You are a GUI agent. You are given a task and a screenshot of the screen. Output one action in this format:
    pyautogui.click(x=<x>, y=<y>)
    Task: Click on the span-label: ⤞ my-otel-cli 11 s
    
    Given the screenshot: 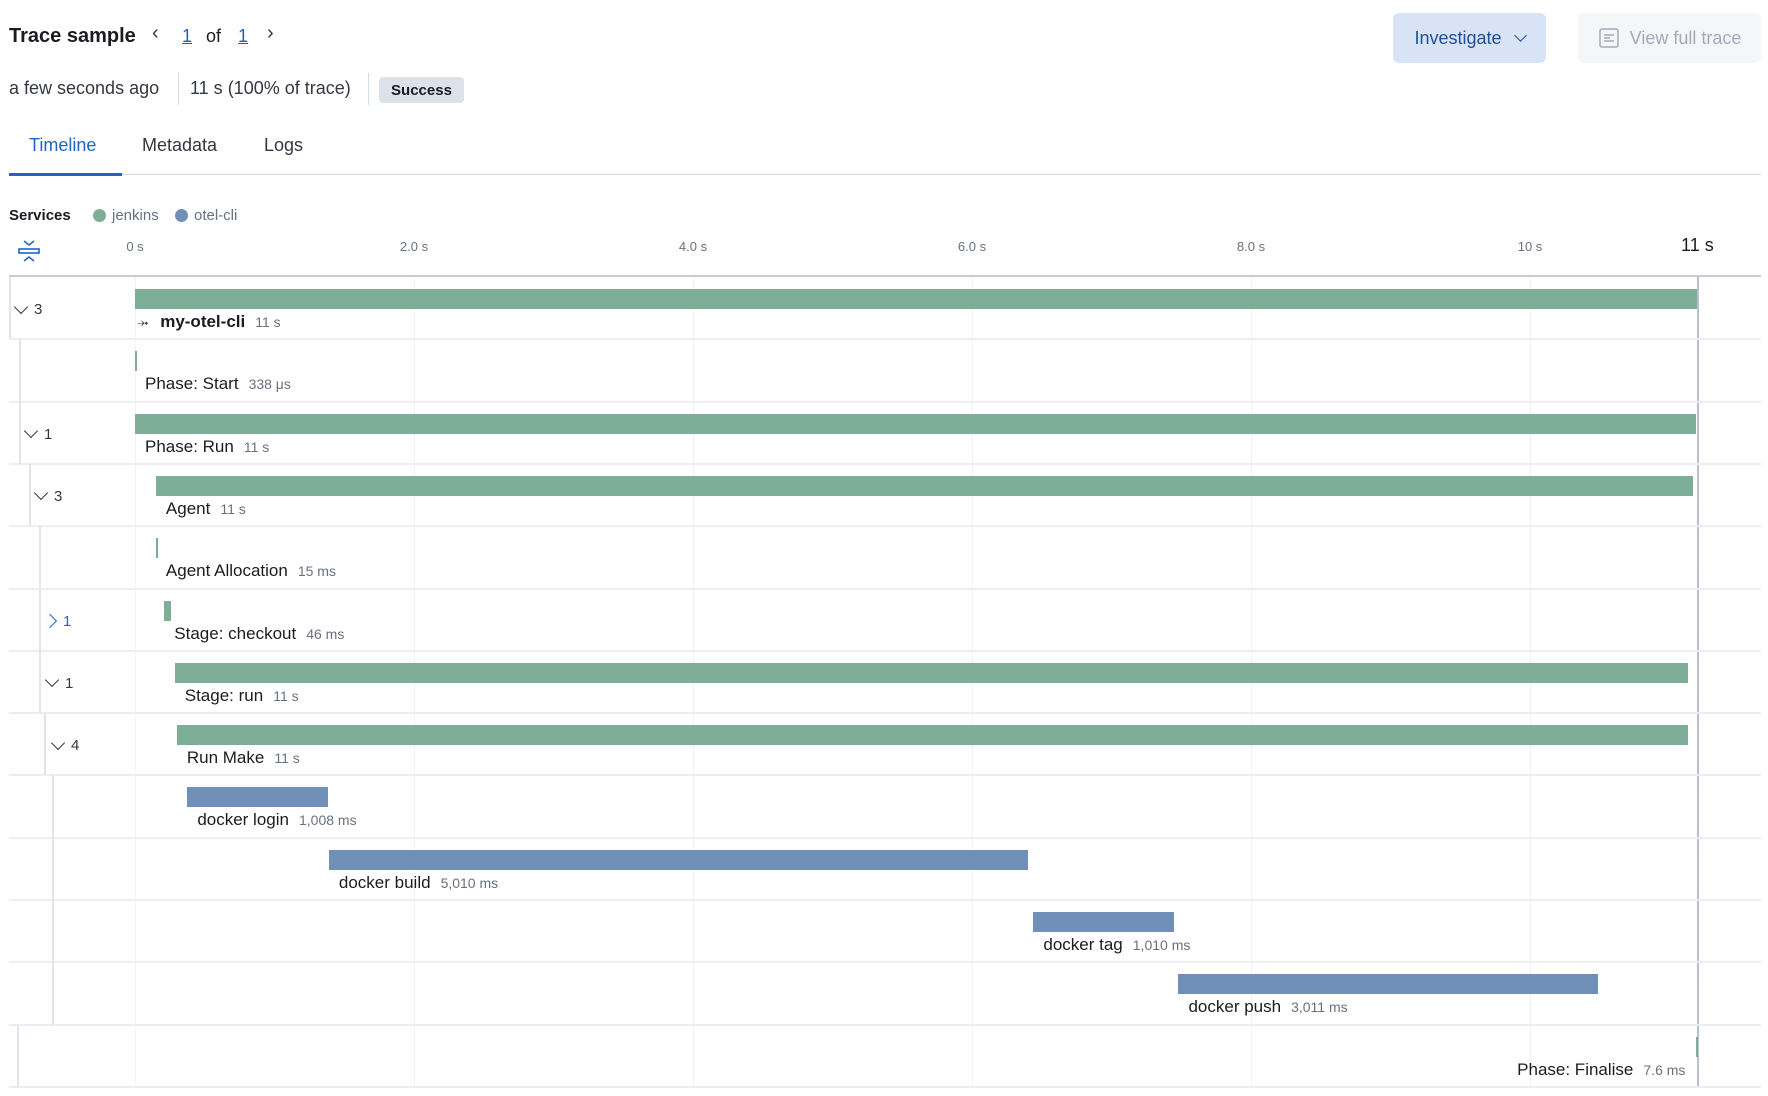 What is the action you would take?
    pyautogui.click(x=209, y=322)
    